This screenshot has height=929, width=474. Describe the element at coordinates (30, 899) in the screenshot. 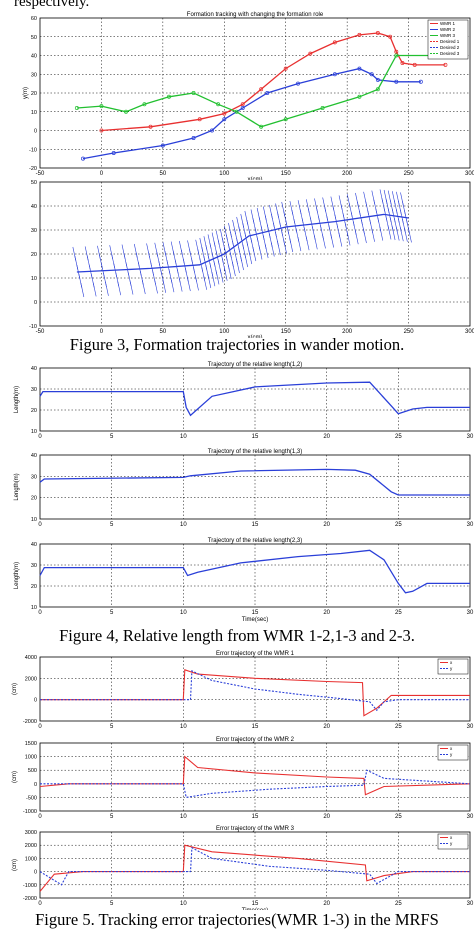

I see `y-tick-label: -2000` at that location.